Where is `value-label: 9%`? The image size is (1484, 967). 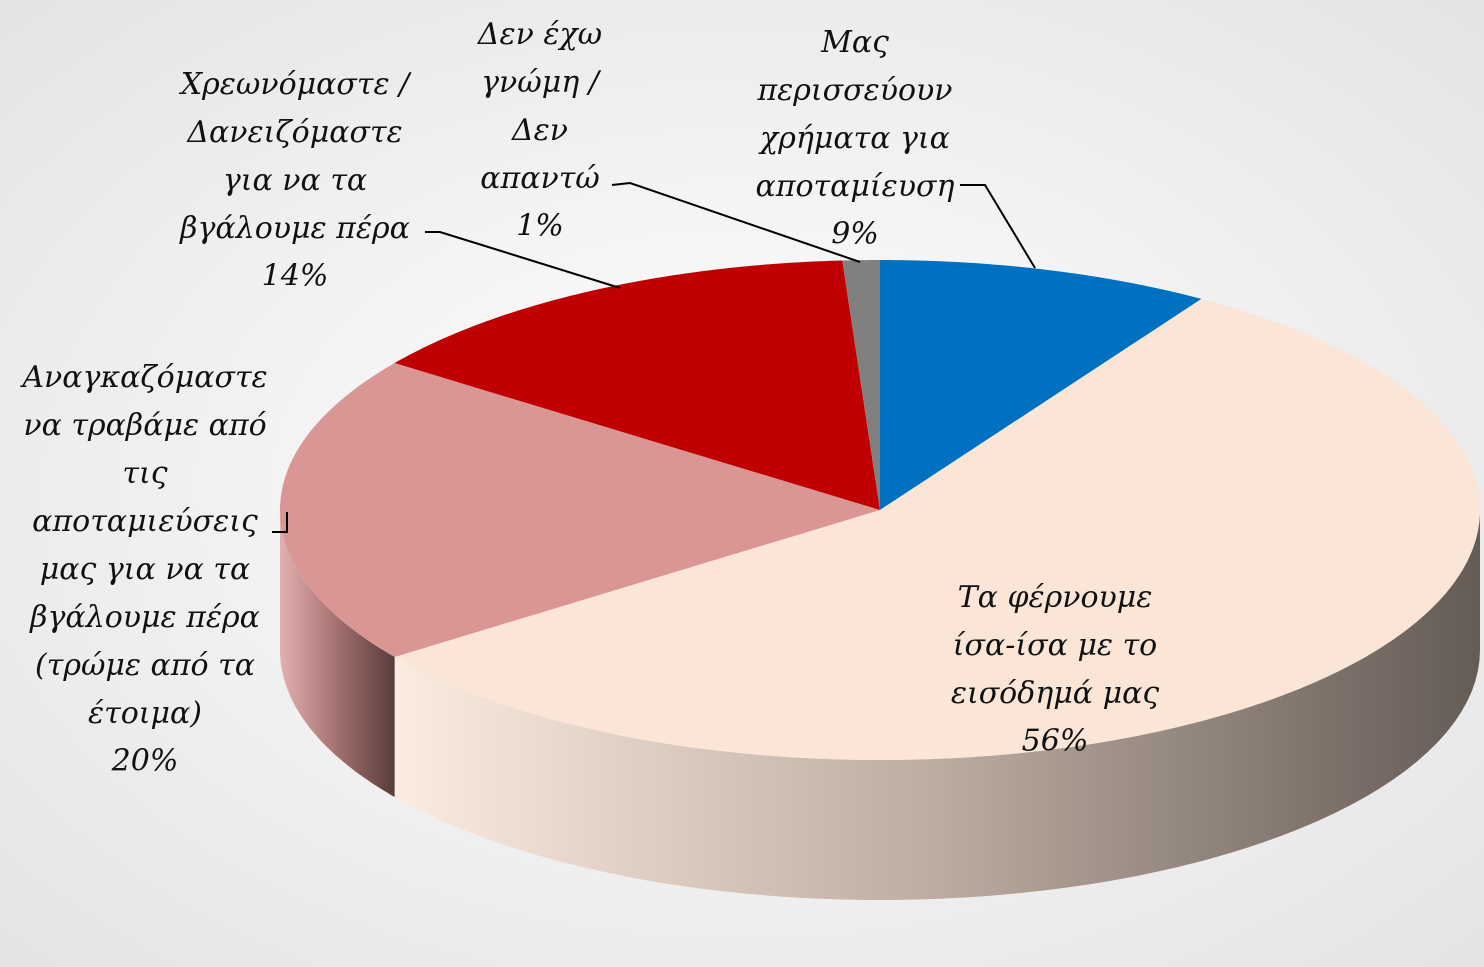
value-label: 9% is located at coordinates (855, 234).